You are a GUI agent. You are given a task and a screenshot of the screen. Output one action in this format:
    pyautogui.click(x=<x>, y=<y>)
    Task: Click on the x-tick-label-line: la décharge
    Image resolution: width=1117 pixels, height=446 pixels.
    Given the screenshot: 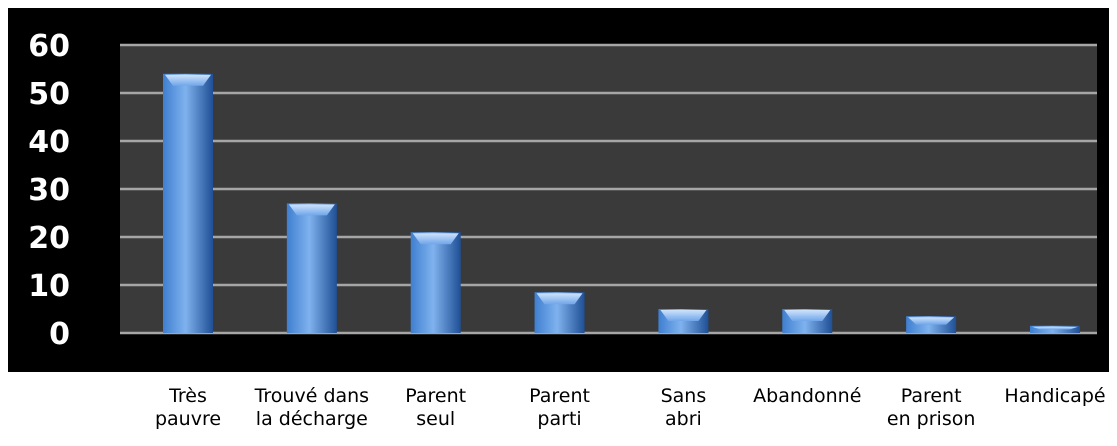 What is the action you would take?
    pyautogui.click(x=311, y=419)
    